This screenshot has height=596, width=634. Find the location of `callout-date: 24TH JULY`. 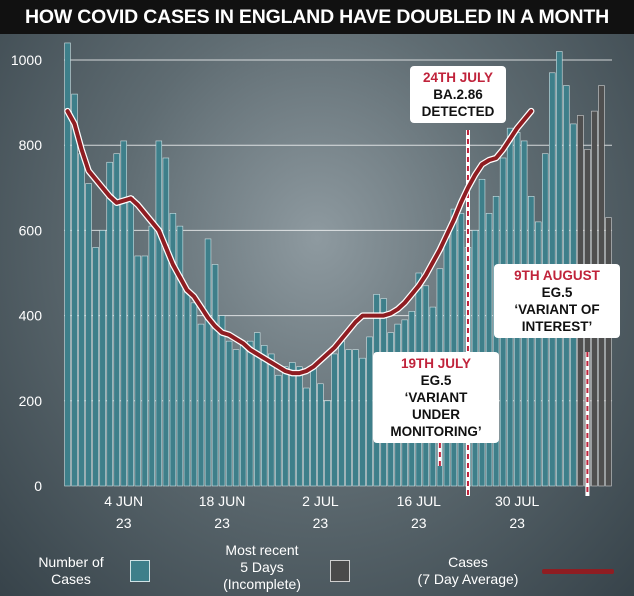

callout-date: 24TH JULY is located at coordinates (458, 77).